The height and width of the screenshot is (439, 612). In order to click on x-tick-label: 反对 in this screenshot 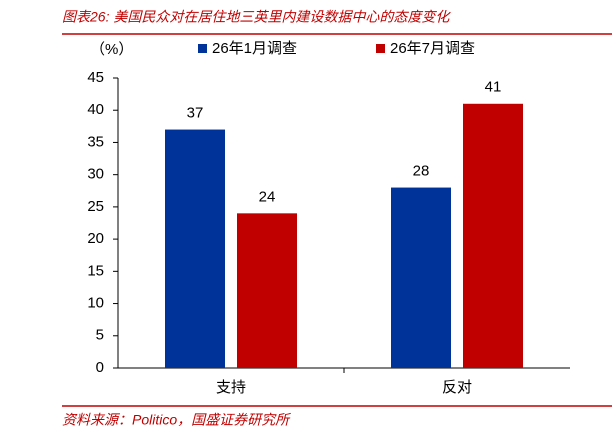, I will do `click(457, 387)`.